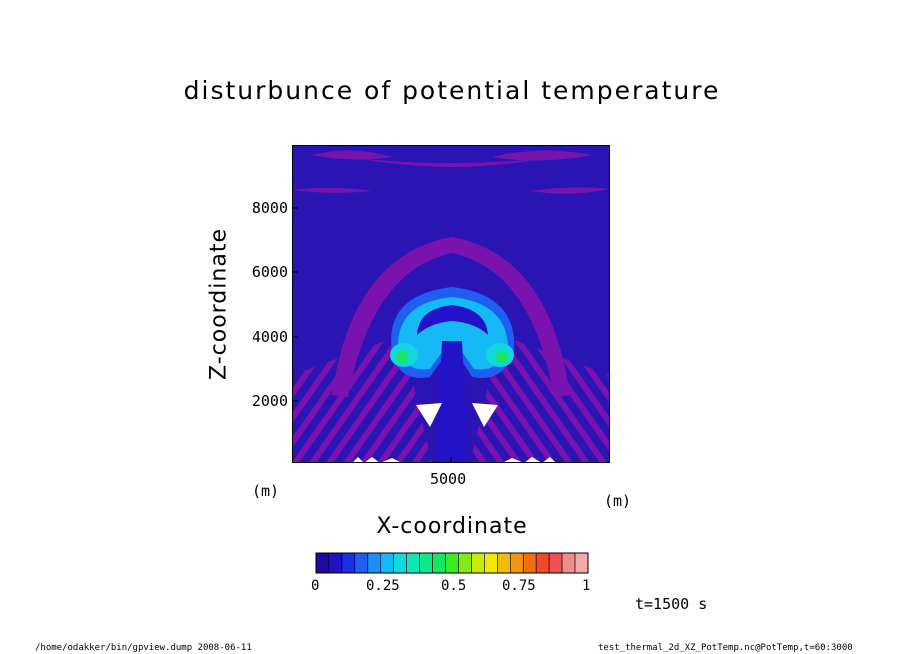 This screenshot has height=654, width=904. I want to click on thermal-inner-cap, so click(452, 320).